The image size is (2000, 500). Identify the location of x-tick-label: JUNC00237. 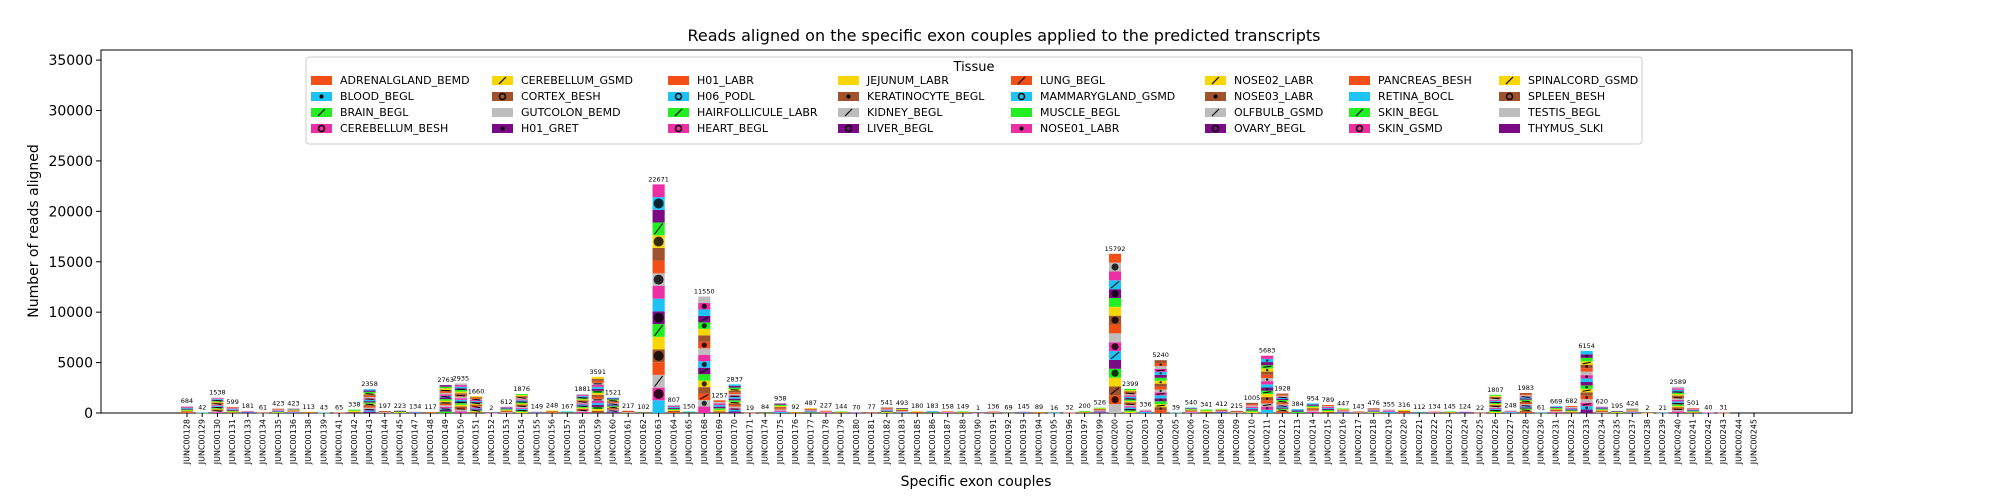
(1632, 442).